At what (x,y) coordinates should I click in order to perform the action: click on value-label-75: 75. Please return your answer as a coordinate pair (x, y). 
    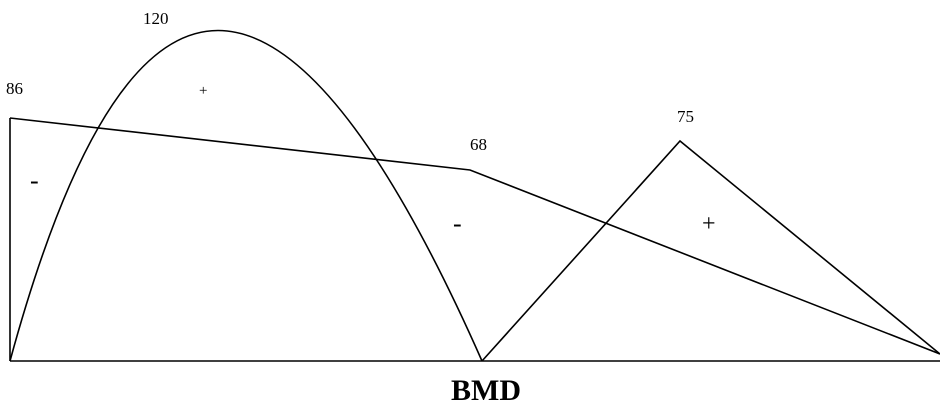
    Looking at the image, I should click on (685, 116).